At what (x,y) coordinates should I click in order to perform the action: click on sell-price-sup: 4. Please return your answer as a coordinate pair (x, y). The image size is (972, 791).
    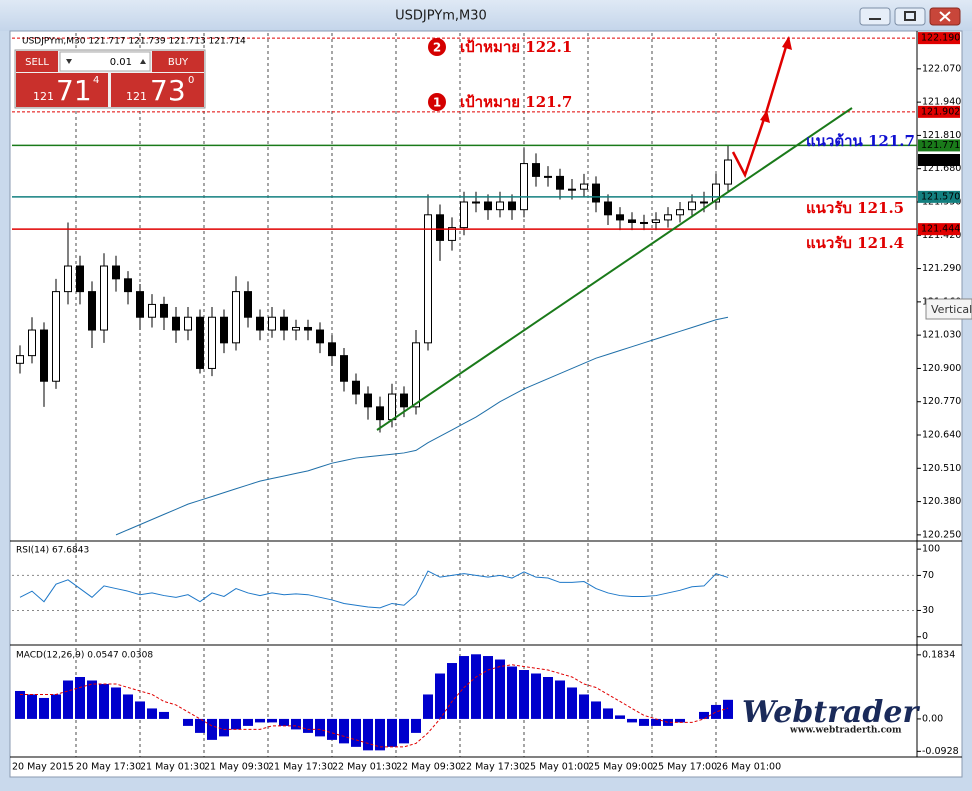
    Looking at the image, I should click on (96, 80).